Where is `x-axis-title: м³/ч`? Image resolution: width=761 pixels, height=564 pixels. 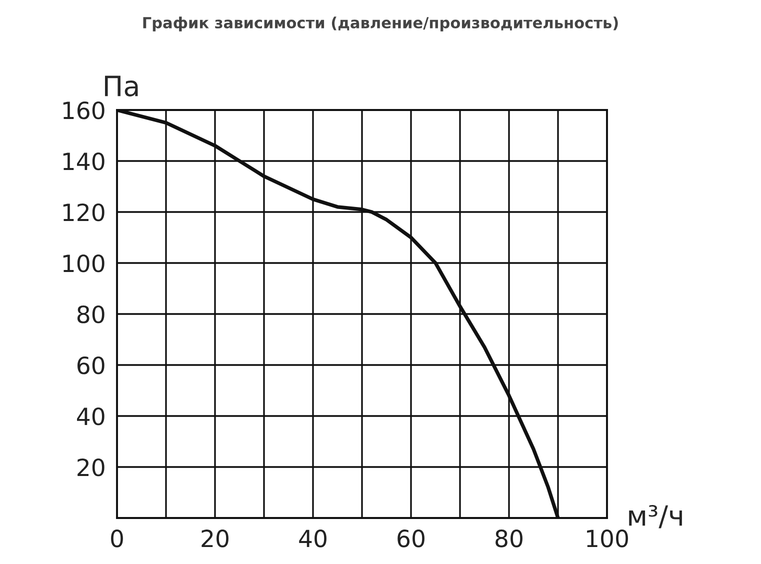
x-axis-title: м³/ч is located at coordinates (655, 516).